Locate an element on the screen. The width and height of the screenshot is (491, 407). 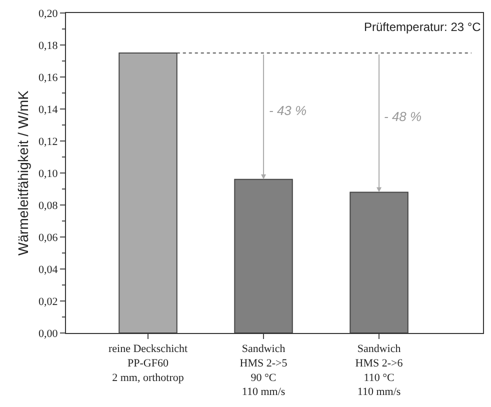
x-tick-label: Sandwich HMS 2->5 90 °C 110 mm/s is located at coordinates (264, 370).